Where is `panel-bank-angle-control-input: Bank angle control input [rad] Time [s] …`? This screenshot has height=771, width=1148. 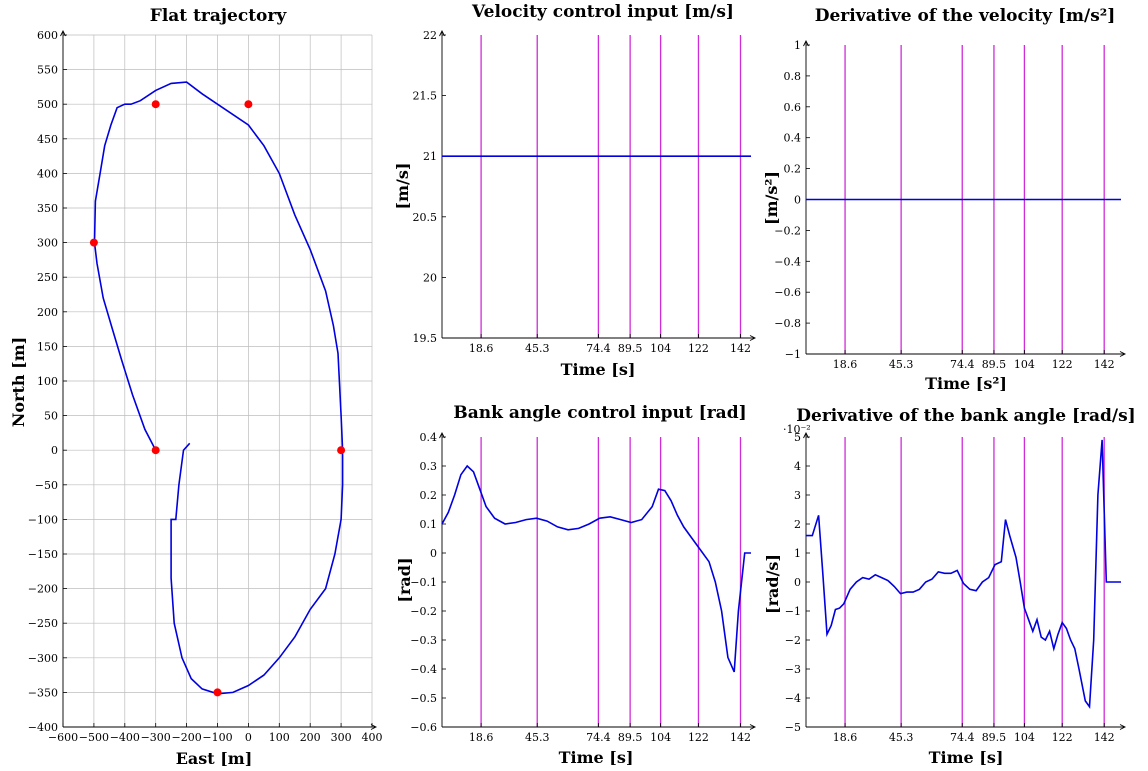 panel-bank-angle-control-input: Bank angle control input [rad] Time [s] … is located at coordinates (575, 585).